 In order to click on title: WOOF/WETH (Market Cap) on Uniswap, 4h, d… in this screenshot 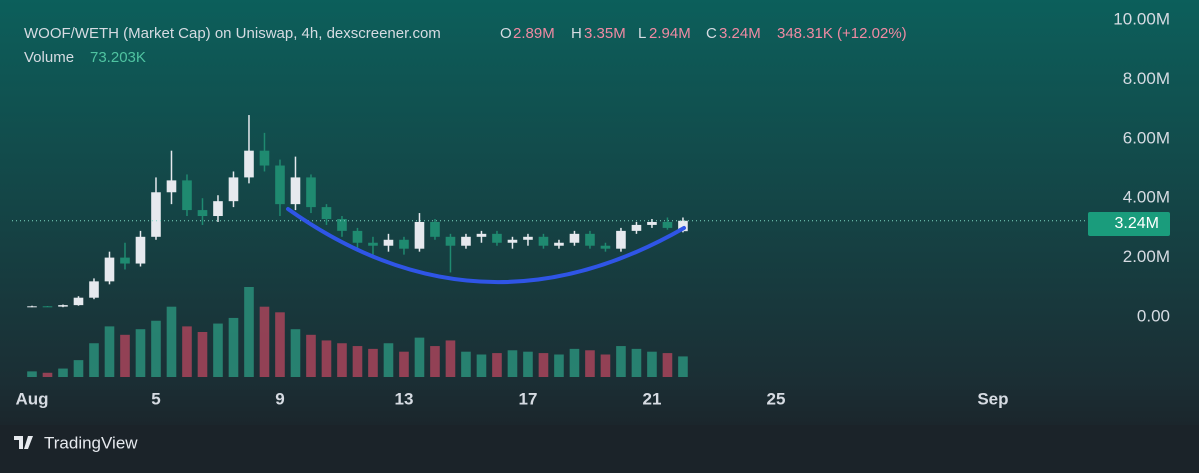, I will do `click(232, 33)`.